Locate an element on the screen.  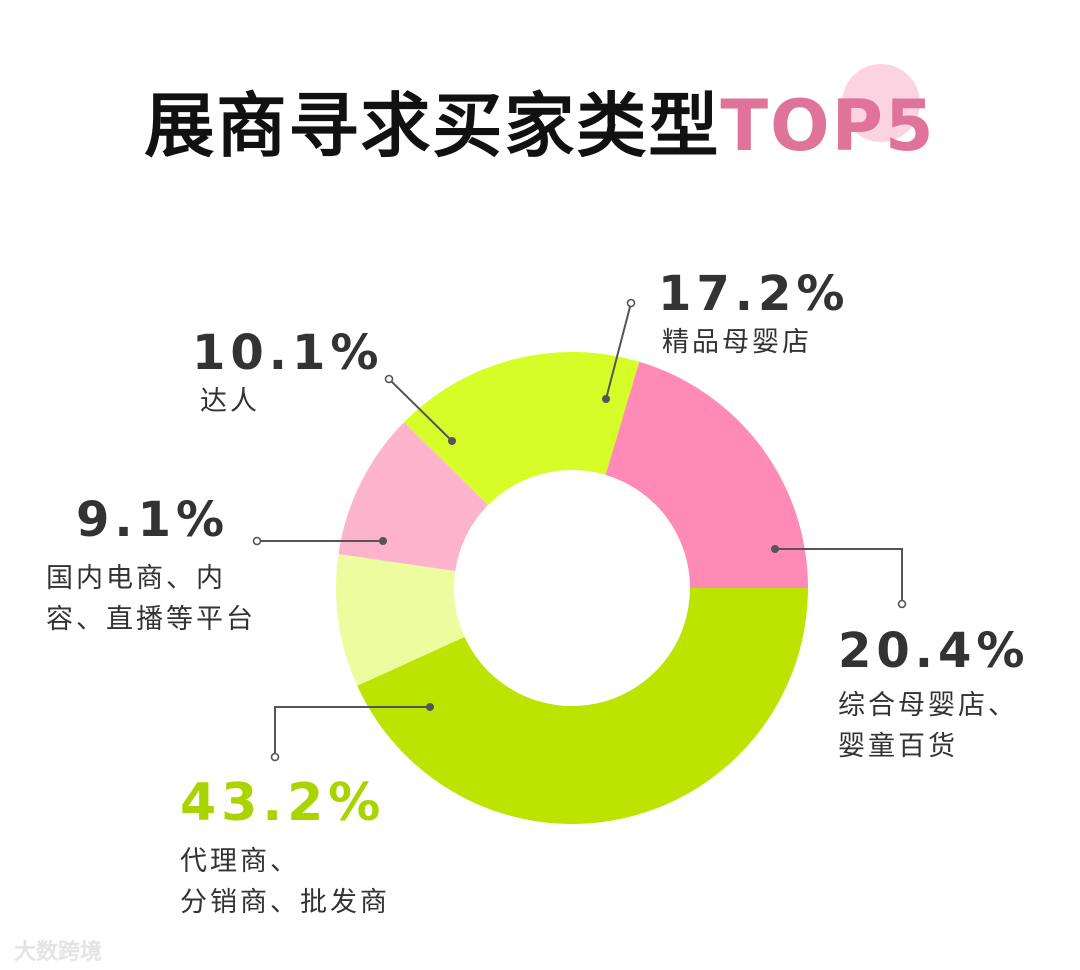
label-boutique: 17.2% 精品母婴店 is located at coordinates (754, 314).